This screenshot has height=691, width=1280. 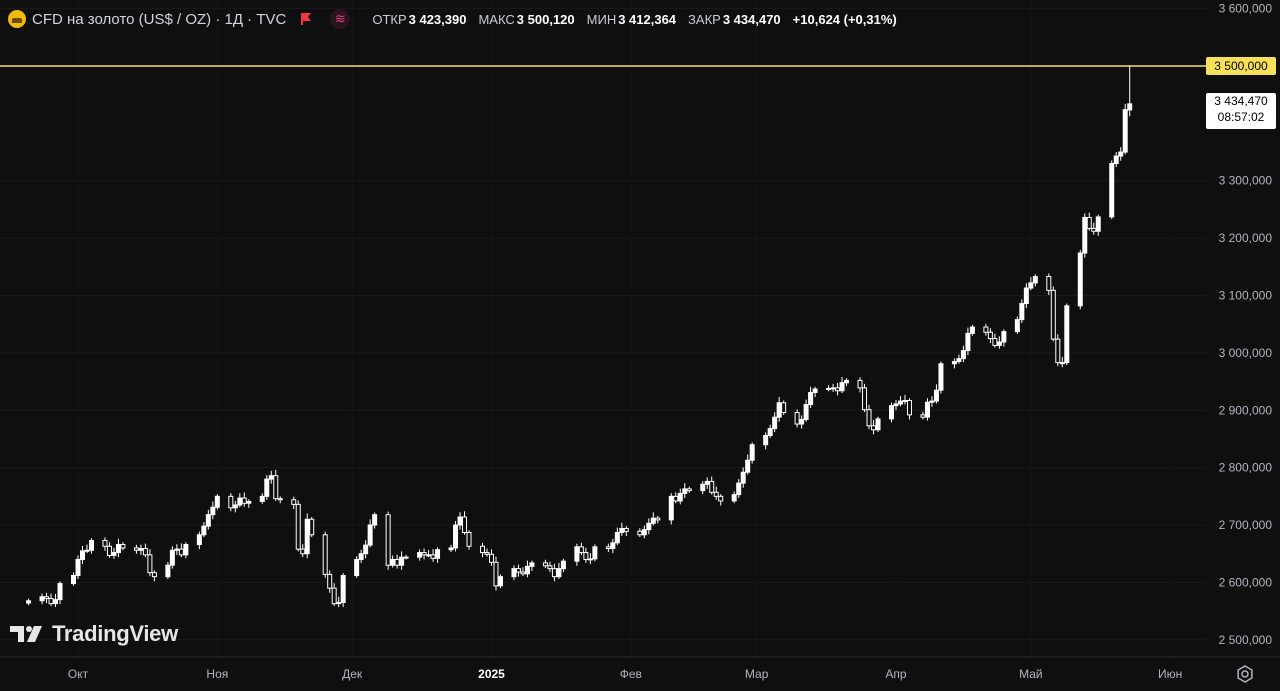 I want to click on y-tick-label: 2 500,000, so click(x=1246, y=640).